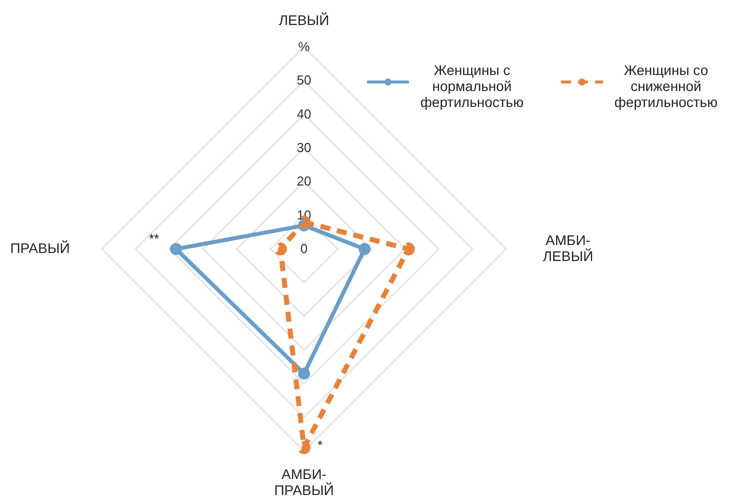  What do you see at coordinates (304, 482) in the screenshot?
I see `spoke-label: АМБИ-ПРАВЫЙ` at bounding box center [304, 482].